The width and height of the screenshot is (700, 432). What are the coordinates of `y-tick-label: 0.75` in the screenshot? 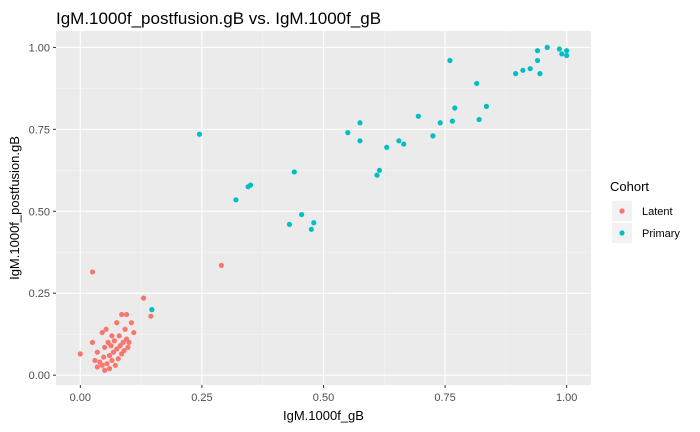 It's located at (39, 130).